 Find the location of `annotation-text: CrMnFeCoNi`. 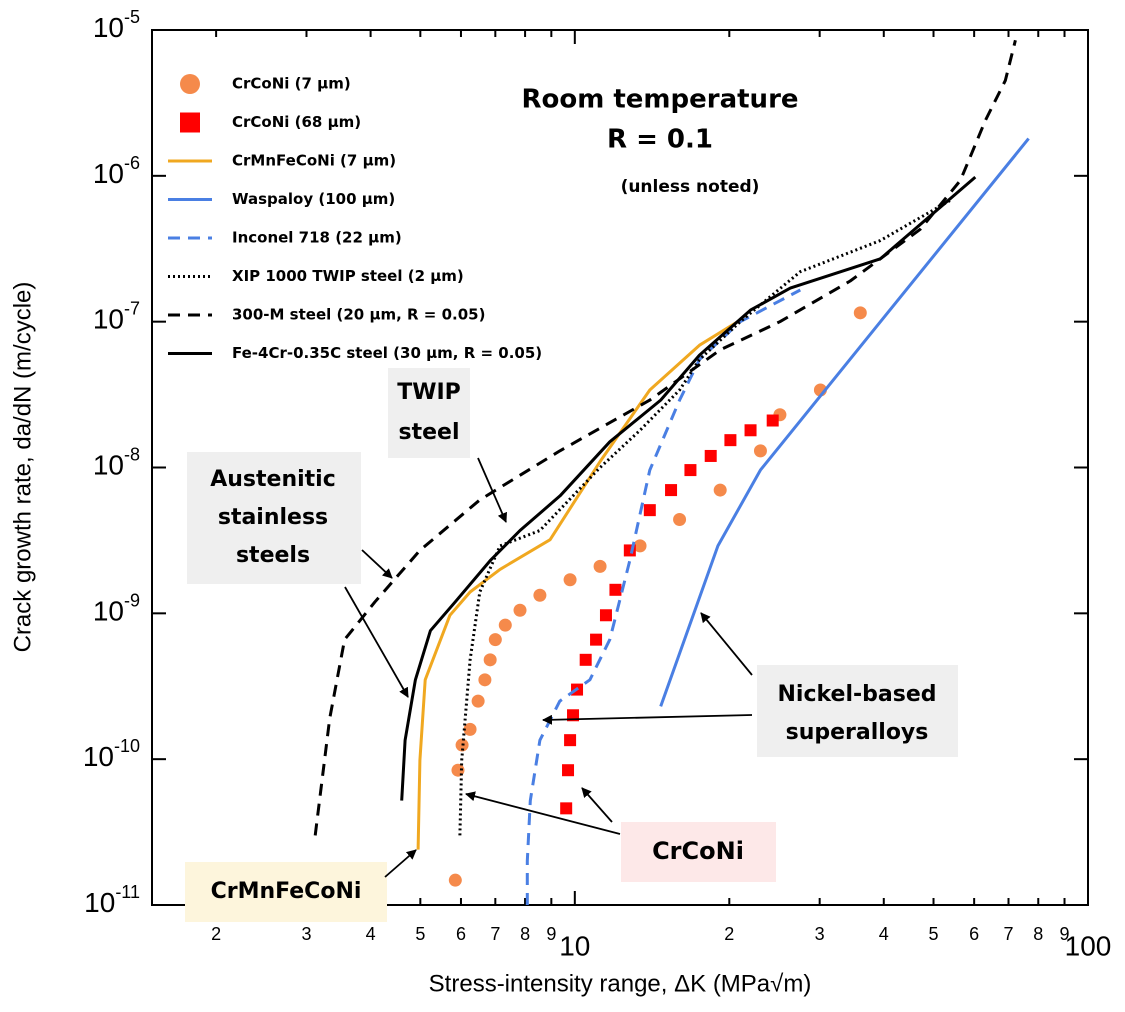

annotation-text: CrMnFeCoNi is located at coordinates (286, 891).